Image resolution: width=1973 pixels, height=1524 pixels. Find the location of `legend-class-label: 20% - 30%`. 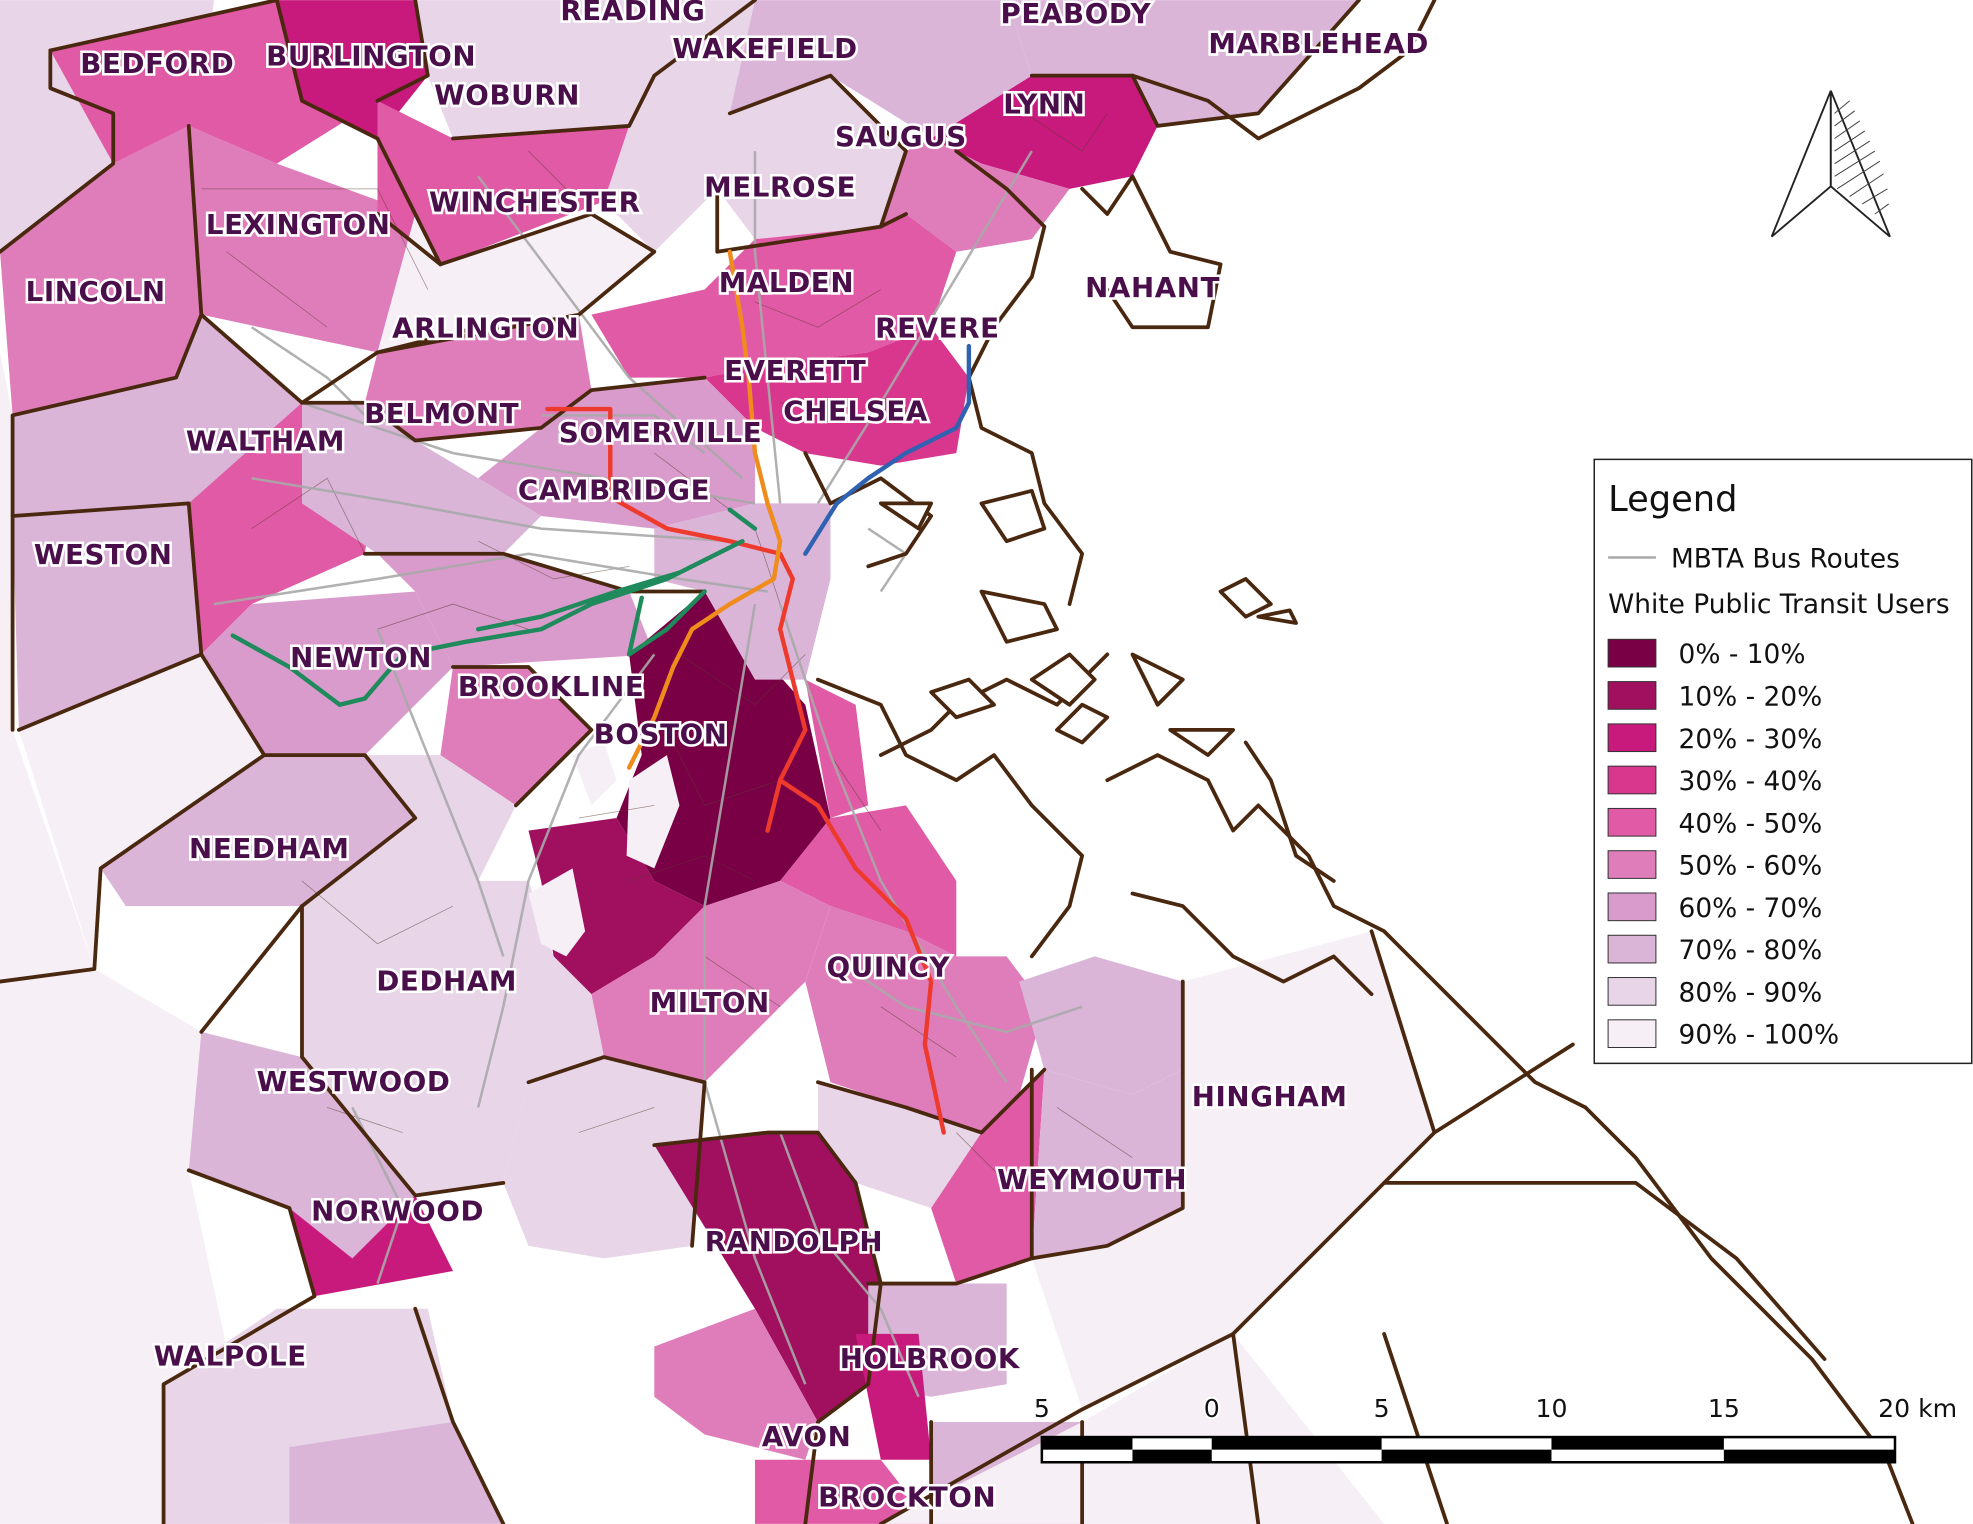

legend-class-label: 20% - 30% is located at coordinates (1751, 739).